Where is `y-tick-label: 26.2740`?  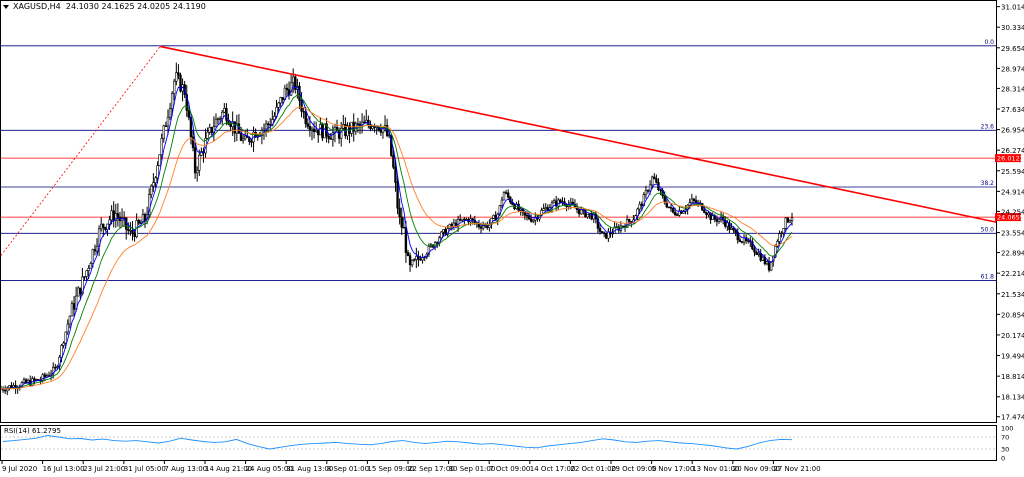 y-tick-label: 26.2740 is located at coordinates (1012, 151).